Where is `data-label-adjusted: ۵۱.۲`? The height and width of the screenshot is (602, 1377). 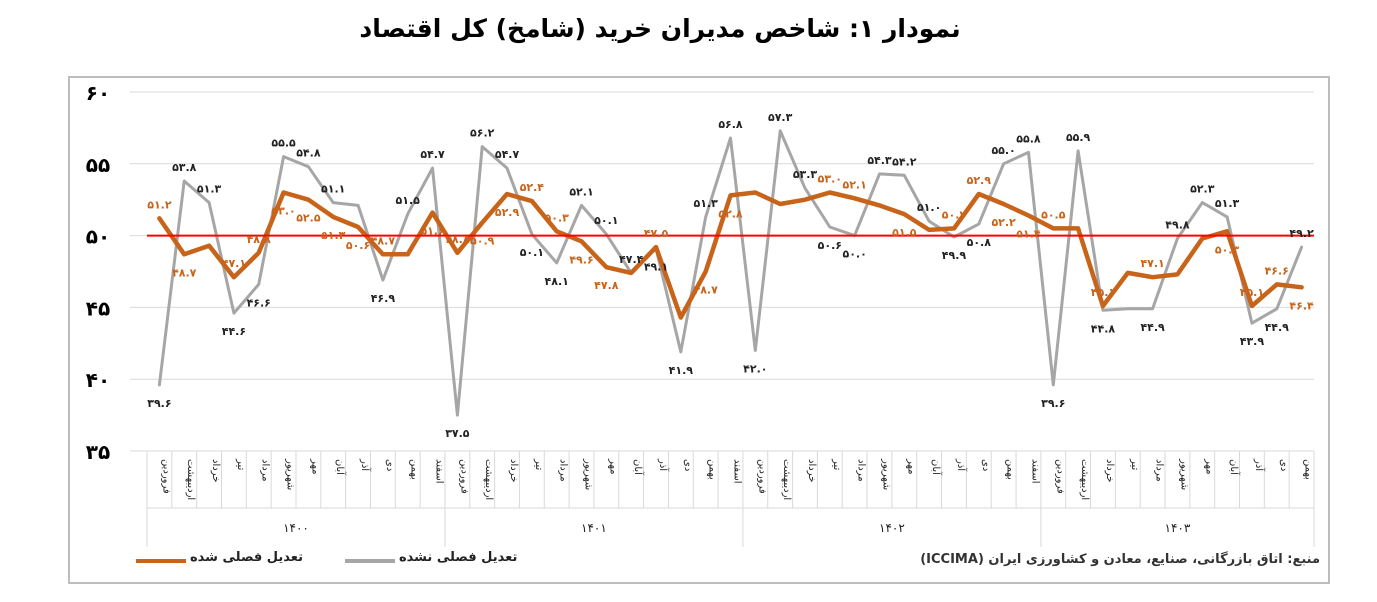
data-label-adjusted: ۵۱.۲ is located at coordinates (159, 204).